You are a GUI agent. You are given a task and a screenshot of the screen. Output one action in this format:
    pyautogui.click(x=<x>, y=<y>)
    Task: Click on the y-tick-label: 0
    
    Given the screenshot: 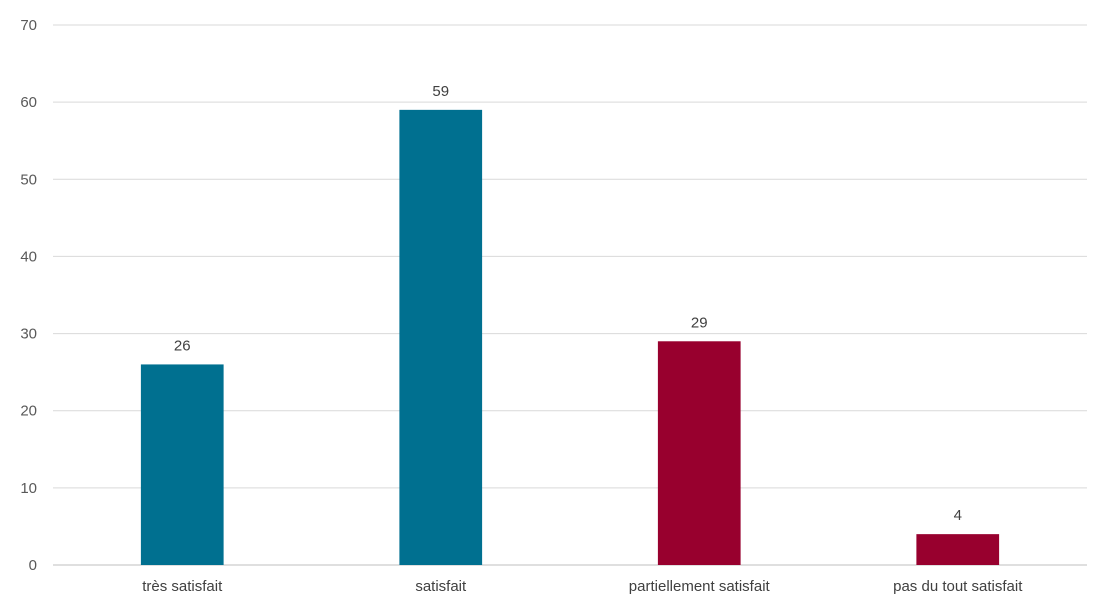 What is the action you would take?
    pyautogui.click(x=33, y=565)
    